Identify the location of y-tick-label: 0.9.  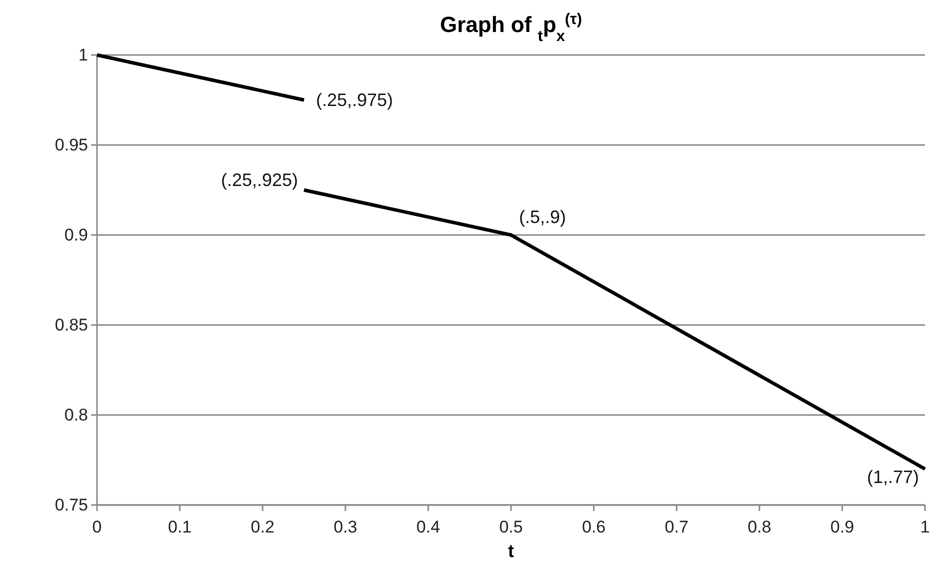
(76, 234).